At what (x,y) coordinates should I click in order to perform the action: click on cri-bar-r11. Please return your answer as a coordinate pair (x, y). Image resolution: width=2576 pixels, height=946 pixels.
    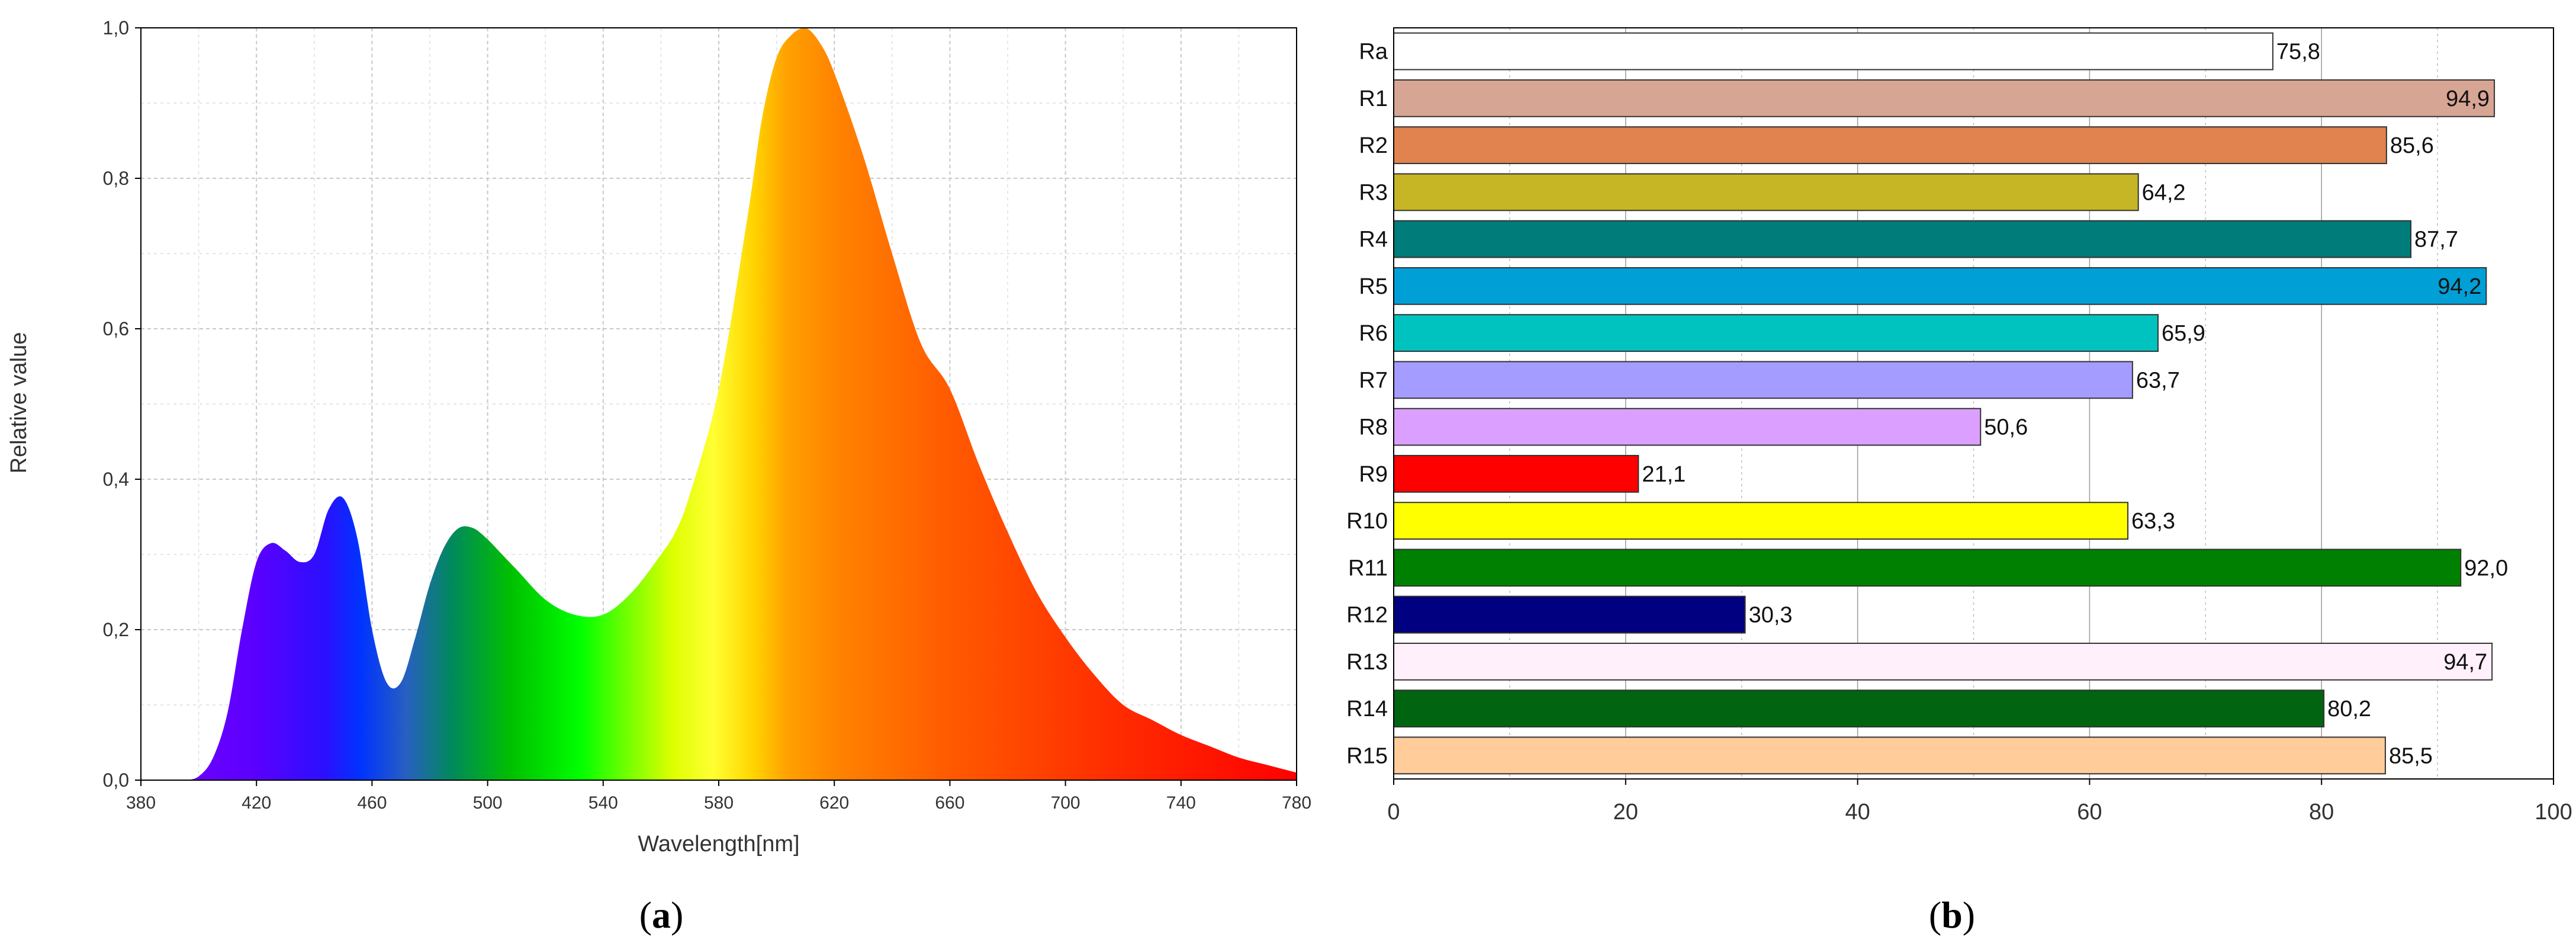
    Looking at the image, I should click on (1928, 568).